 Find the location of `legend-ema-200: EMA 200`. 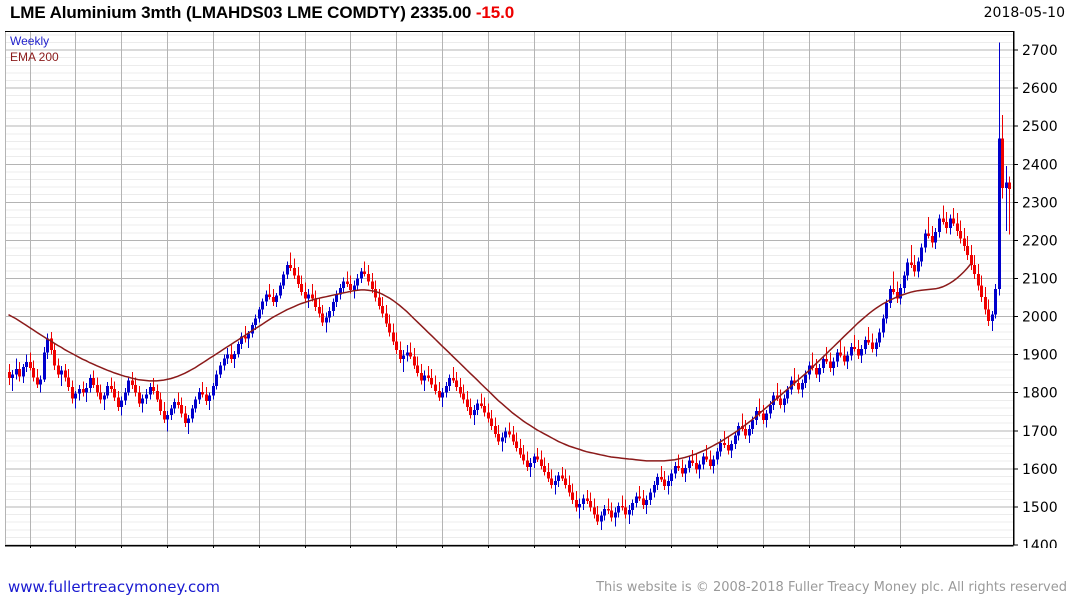

legend-ema-200: EMA 200 is located at coordinates (34, 57).